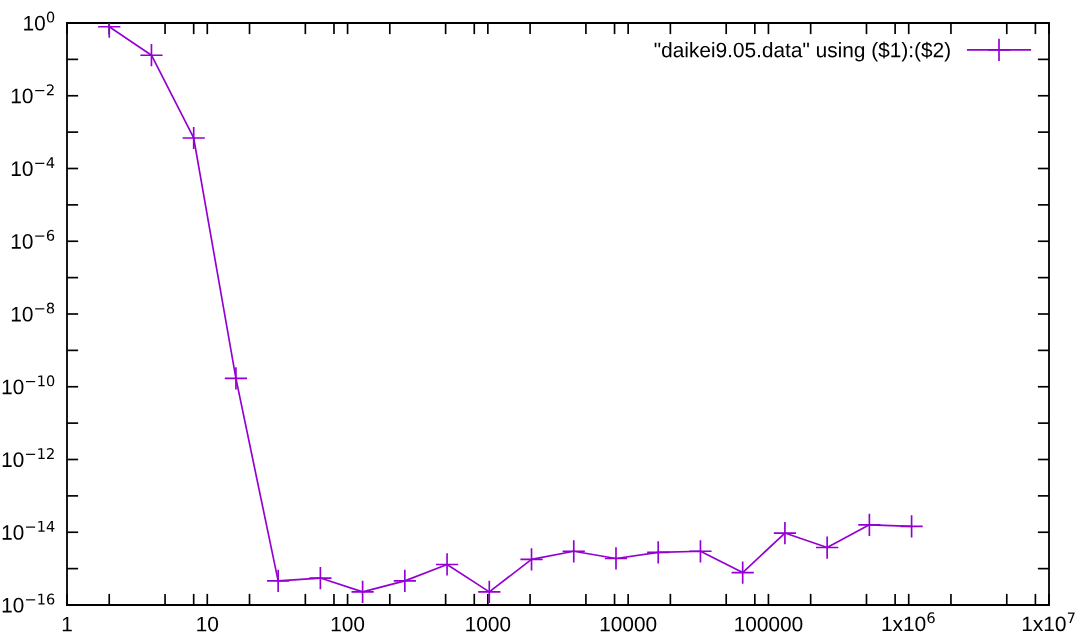 The width and height of the screenshot is (1089, 642). Describe the element at coordinates (1048, 622) in the screenshot. I see `x-tick-label: 1x10$^{7}$` at that location.